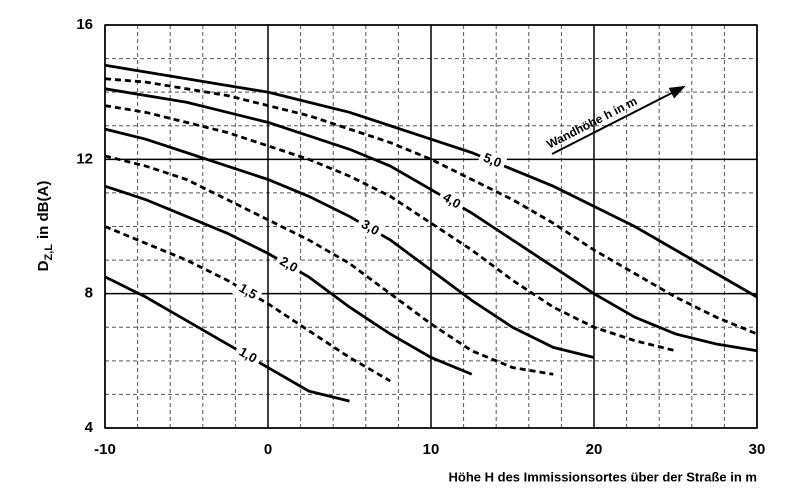 The height and width of the screenshot is (502, 796). I want to click on curve-label-group: 1,5, so click(247, 292).